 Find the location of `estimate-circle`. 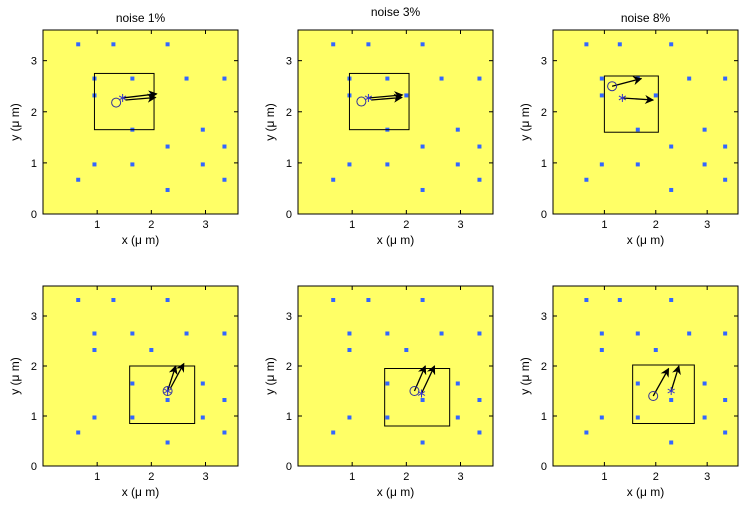

estimate-circle is located at coordinates (361, 101).